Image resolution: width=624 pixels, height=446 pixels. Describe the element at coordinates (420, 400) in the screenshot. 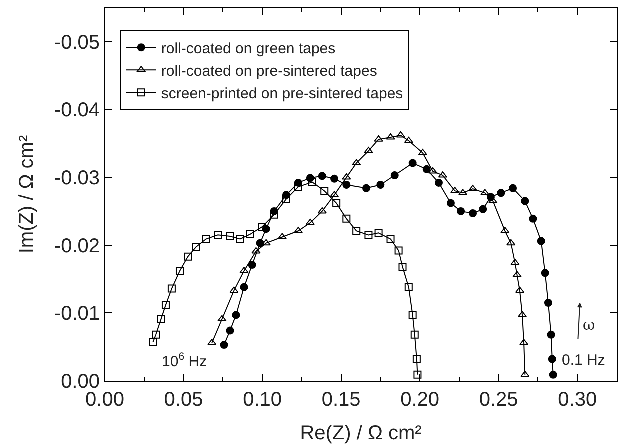

I see `x-tick-label: 0.20` at that location.